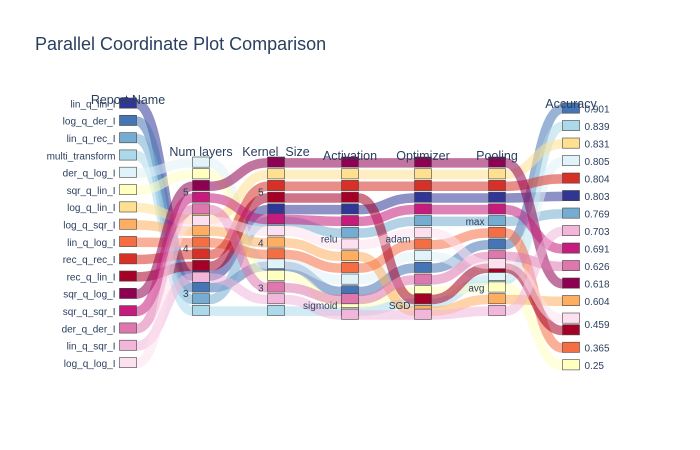 The width and height of the screenshot is (700, 450). I want to click on box-optimizer-log-q-lin-i, so click(423, 174).